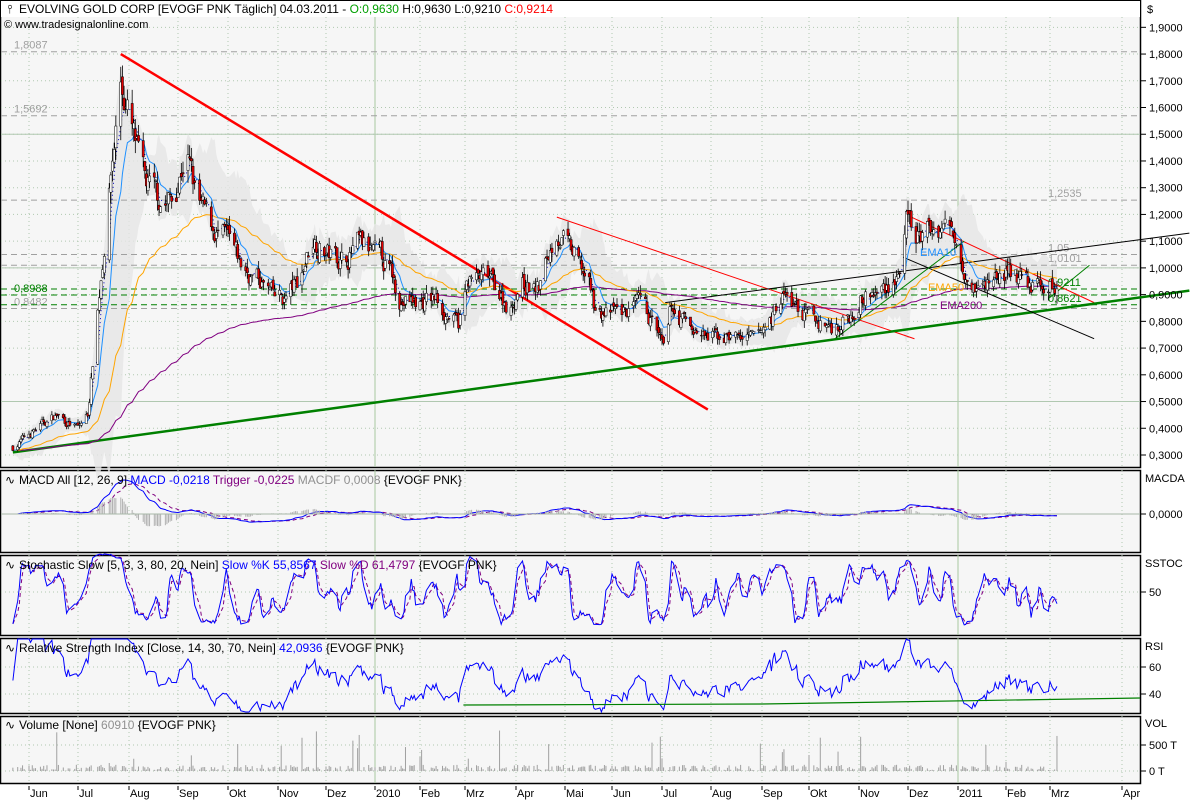 Image resolution: width=1200 pixels, height=800 pixels. I want to click on level-label: 0,8988, so click(31, 289).